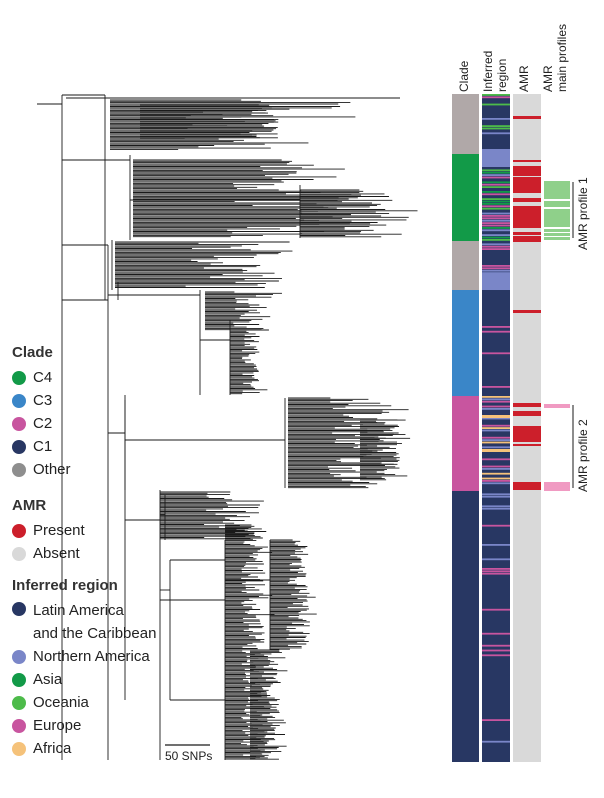  What do you see at coordinates (583, 213) in the screenshot?
I see `amr-profile-1-label: AMR profile 1` at bounding box center [583, 213].